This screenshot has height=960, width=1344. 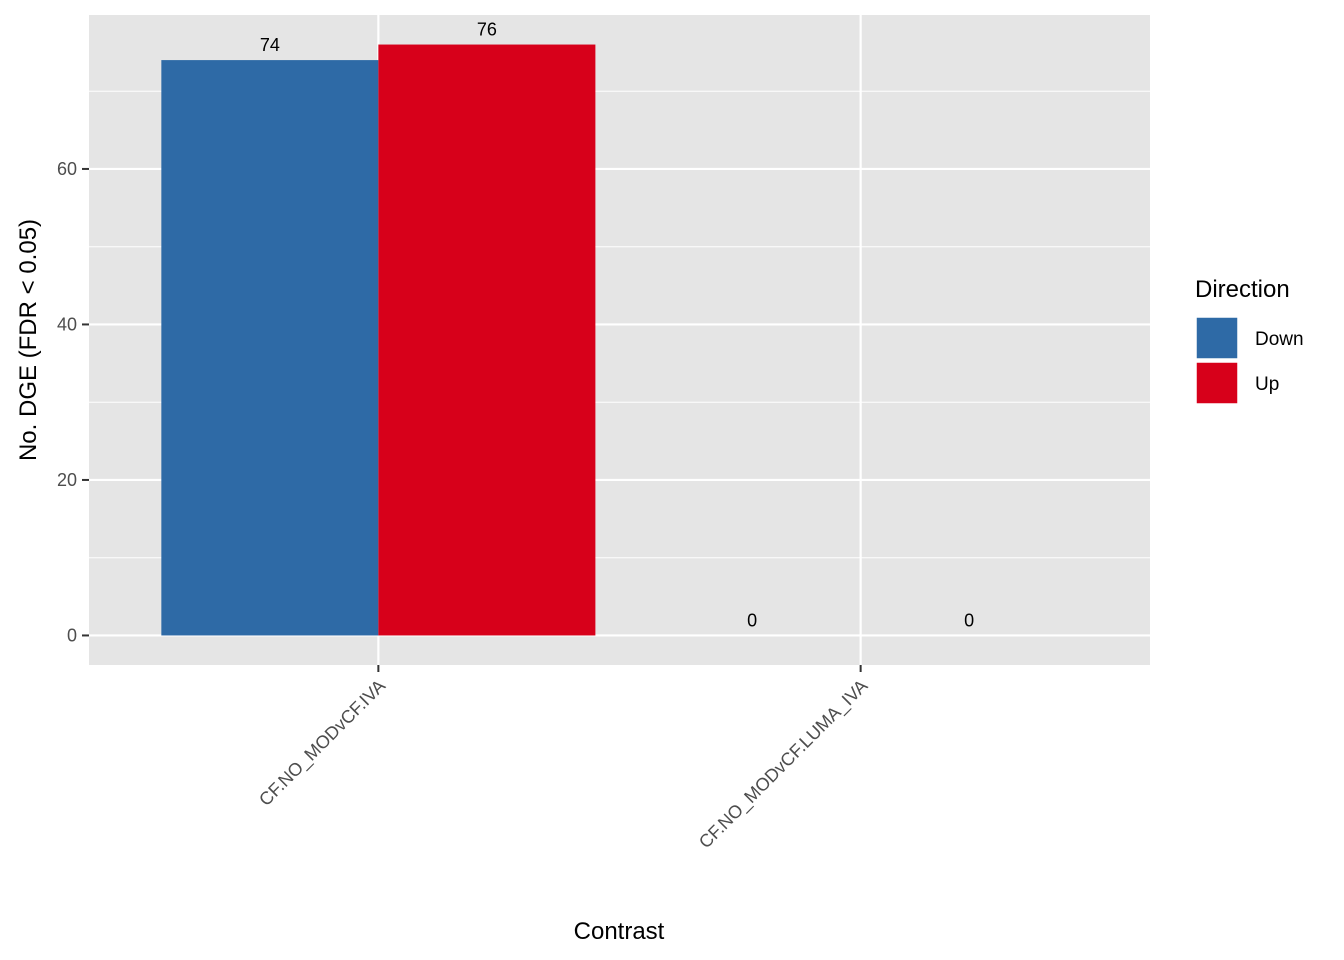 What do you see at coordinates (322, 743) in the screenshot?
I see `x-tick-label: CF.NO_MODvCF.IVA` at bounding box center [322, 743].